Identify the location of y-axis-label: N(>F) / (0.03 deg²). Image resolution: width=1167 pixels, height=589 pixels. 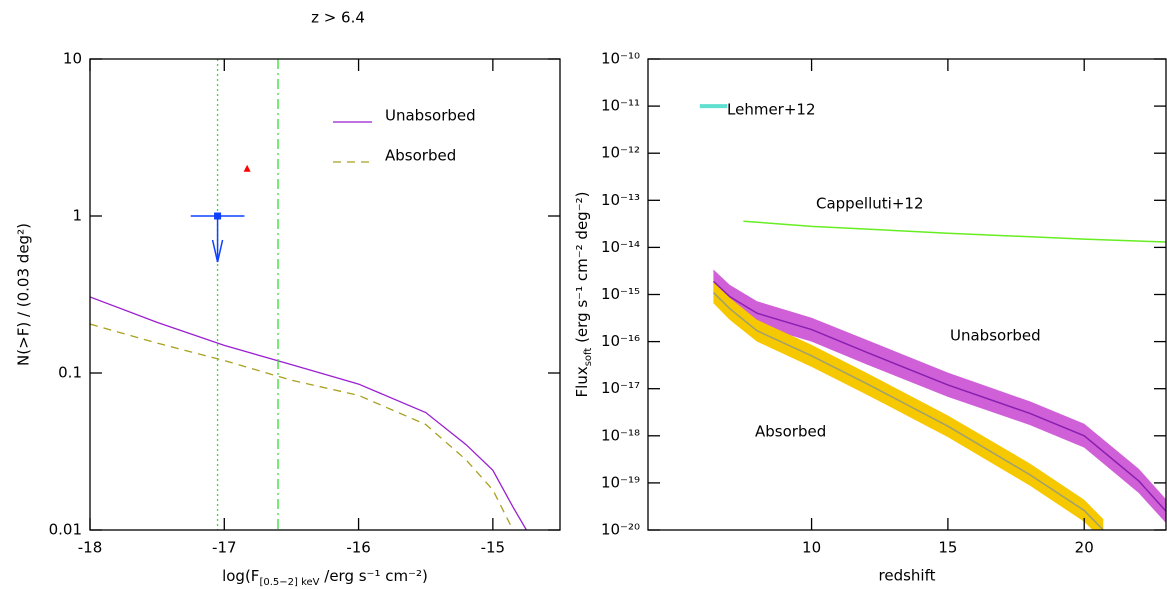
(24, 294).